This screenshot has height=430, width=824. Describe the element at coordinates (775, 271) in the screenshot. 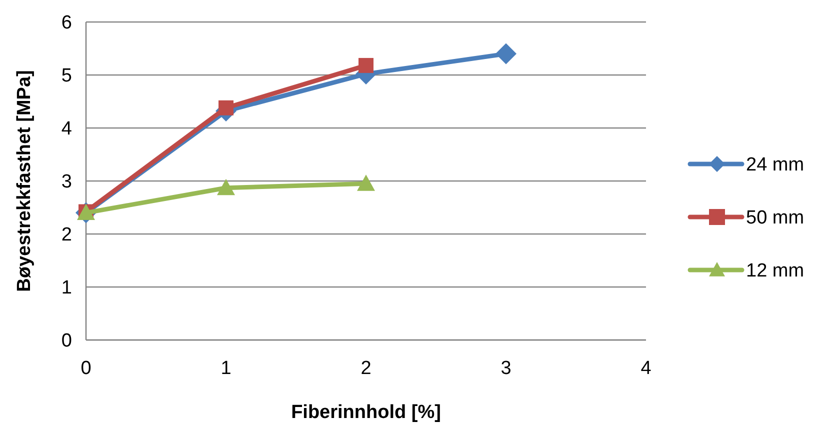

I see `legend-label: 12 mm` at that location.